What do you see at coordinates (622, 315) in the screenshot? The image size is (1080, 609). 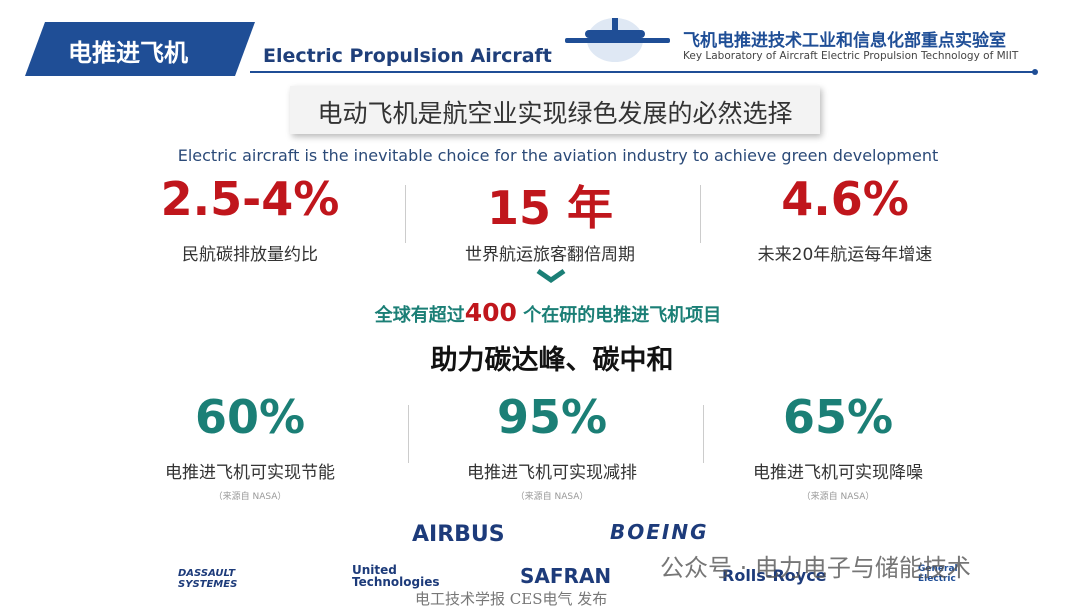 I see `projects-suffix: 个在研的电推进飞机项目` at bounding box center [622, 315].